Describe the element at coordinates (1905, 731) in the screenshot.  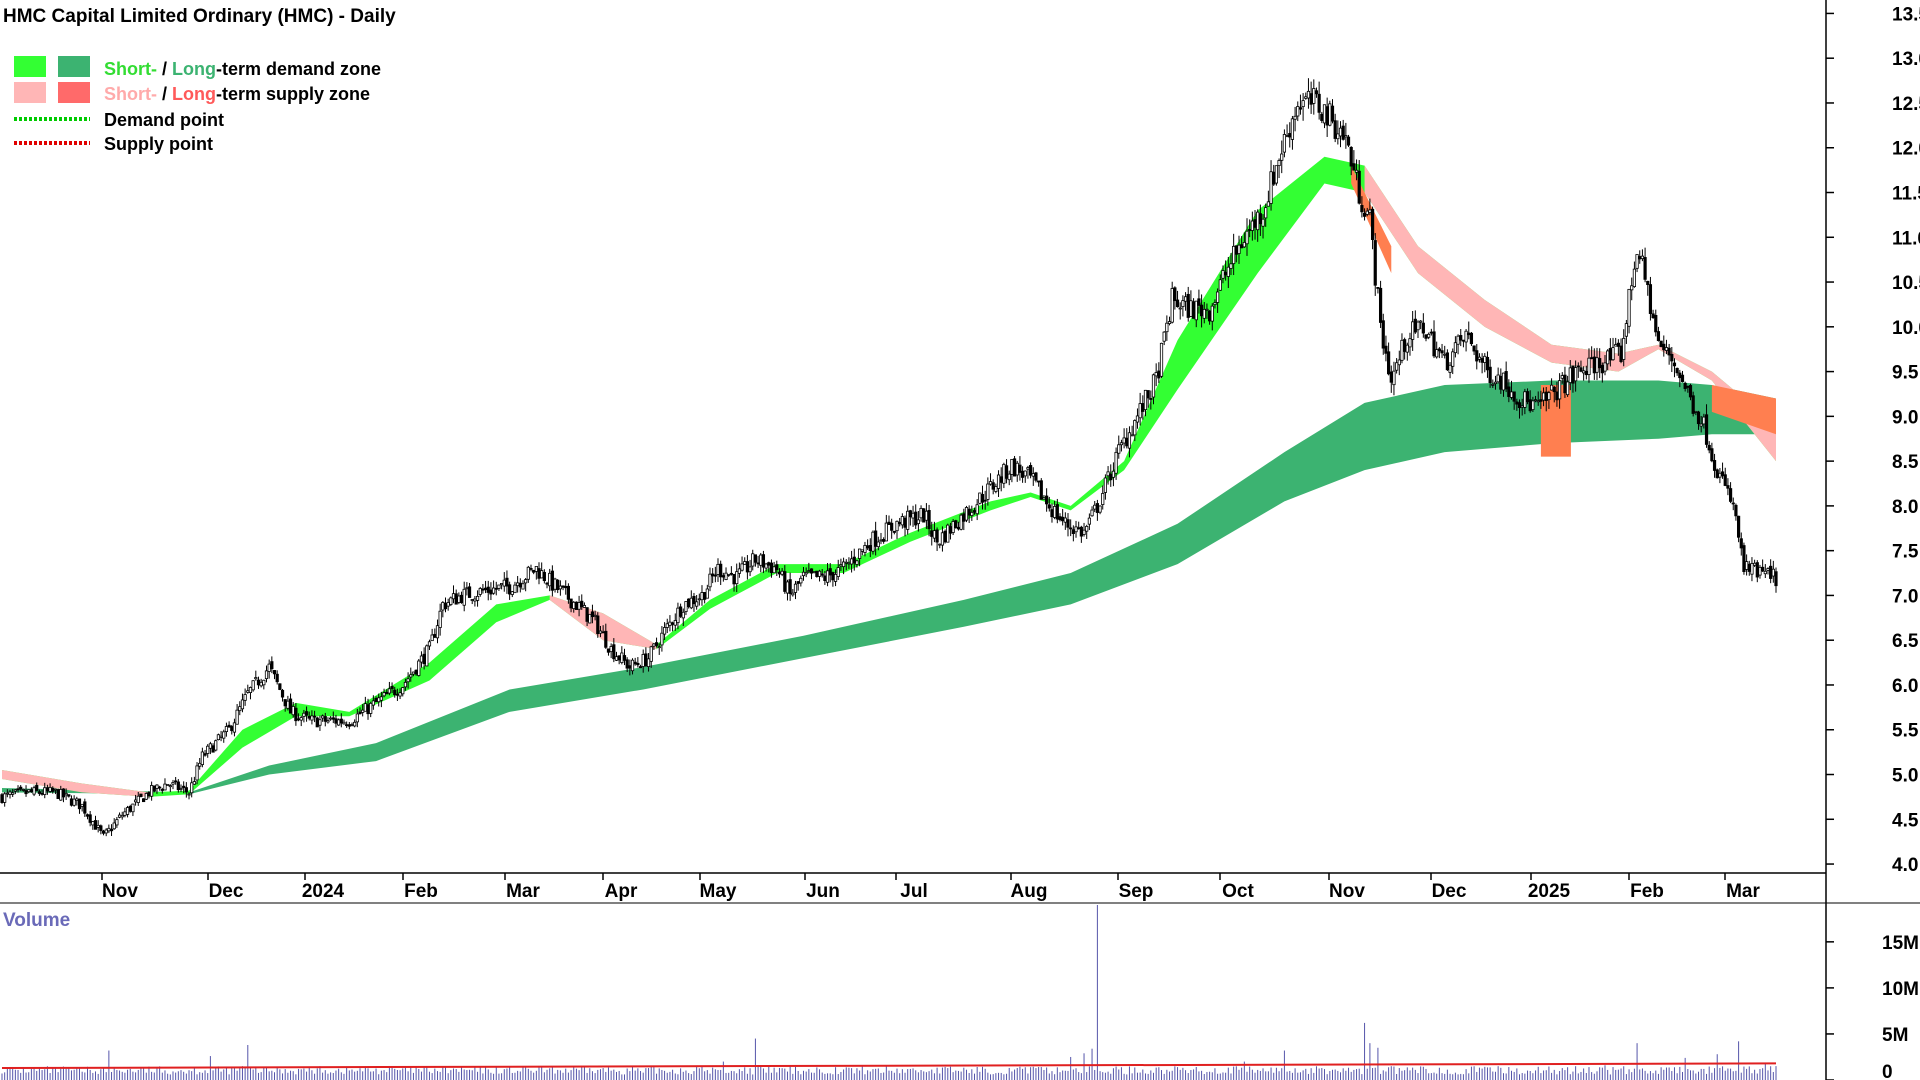
I see `price-tick-label: 5.5` at that location.